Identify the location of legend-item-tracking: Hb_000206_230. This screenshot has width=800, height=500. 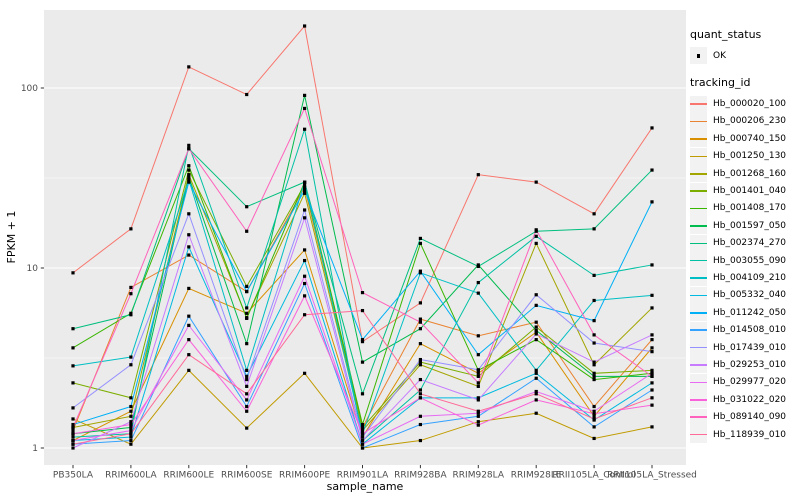
(744, 121).